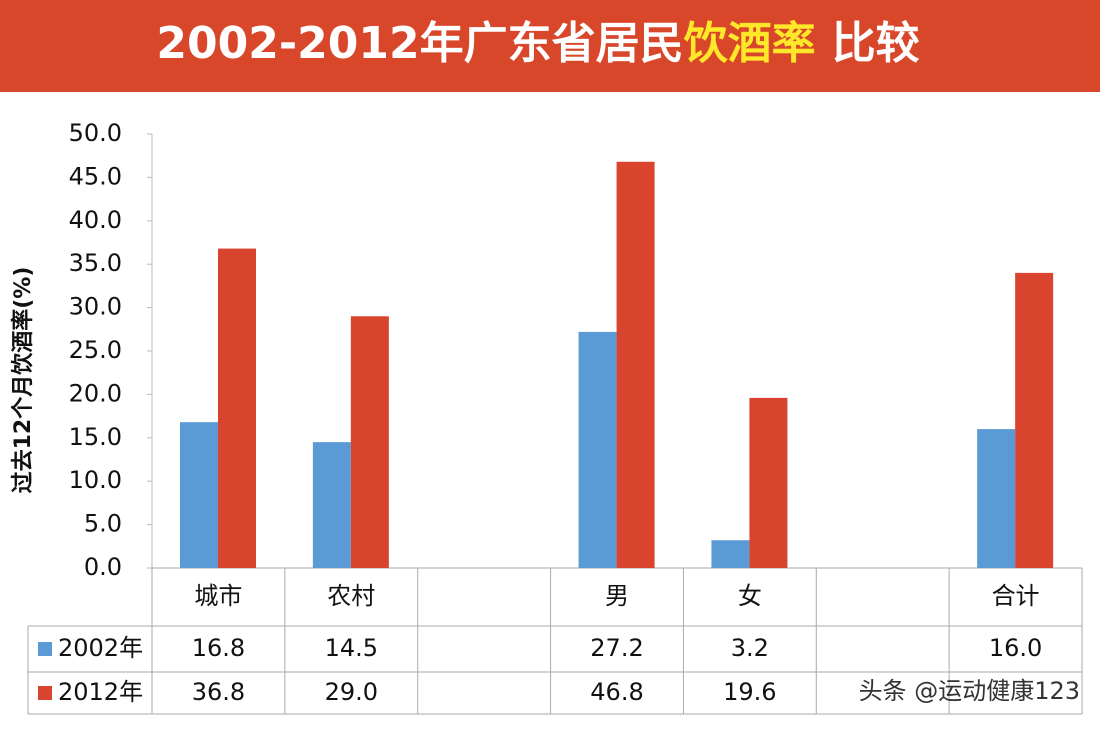  What do you see at coordinates (95, 220) in the screenshot?
I see `y-tick-label: 40.0` at bounding box center [95, 220].